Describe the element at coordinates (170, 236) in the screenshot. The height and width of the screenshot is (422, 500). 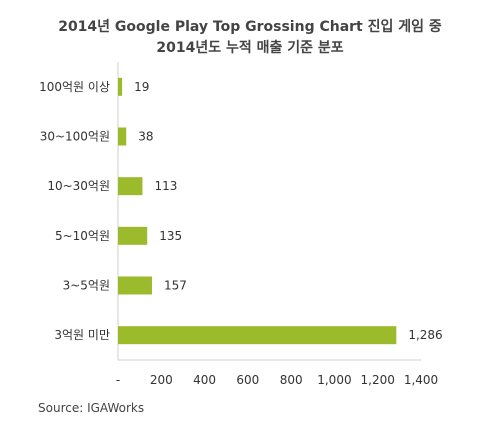
I see `value-label-3: 135` at that location.